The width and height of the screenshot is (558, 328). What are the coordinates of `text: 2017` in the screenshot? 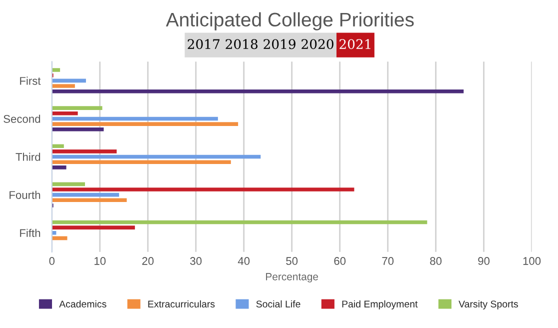 It's located at (204, 44).